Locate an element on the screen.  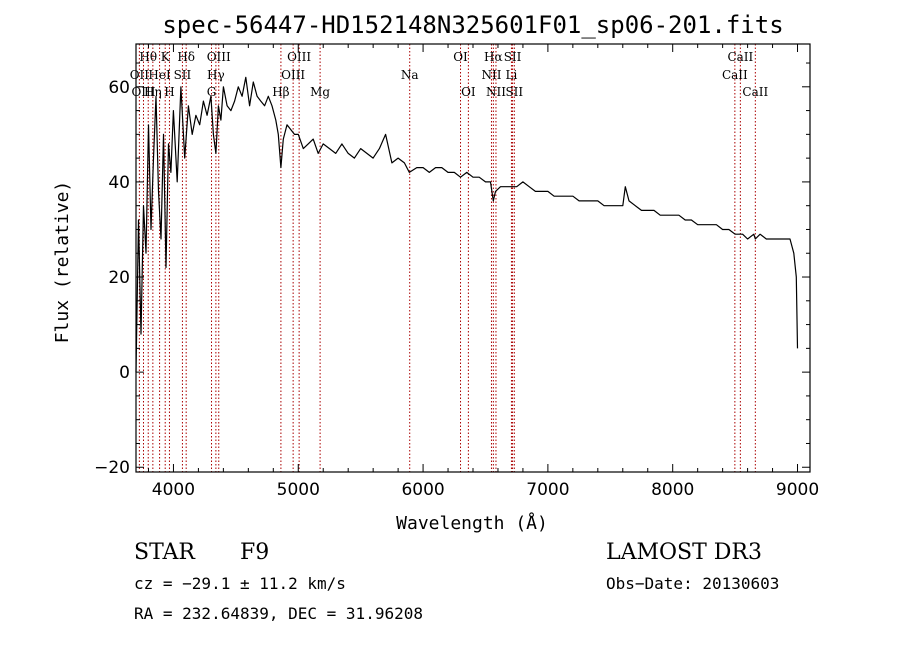
x-tick-label-3: 7000 is located at coordinates (547, 490).